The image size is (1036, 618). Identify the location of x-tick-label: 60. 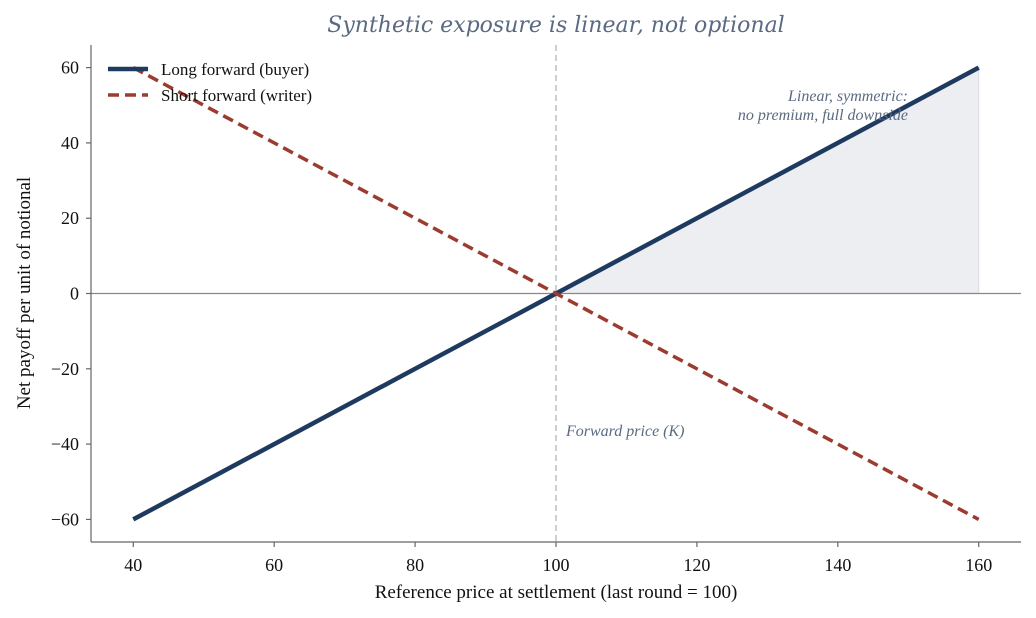
(274, 565).